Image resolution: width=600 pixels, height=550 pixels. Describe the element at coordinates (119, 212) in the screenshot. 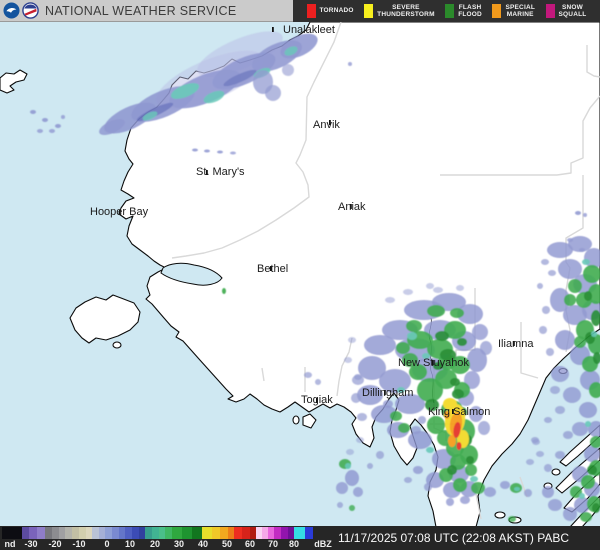

I see `city-label: Hooper Bay` at that location.